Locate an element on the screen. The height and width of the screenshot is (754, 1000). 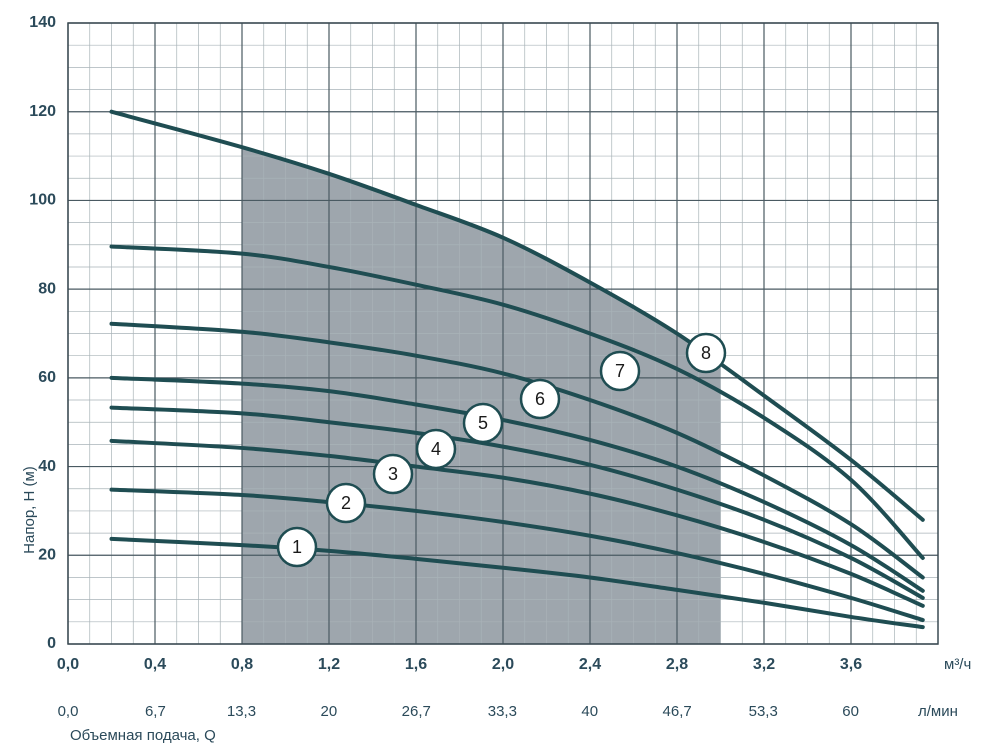
curve-label: 3 is located at coordinates (393, 474).